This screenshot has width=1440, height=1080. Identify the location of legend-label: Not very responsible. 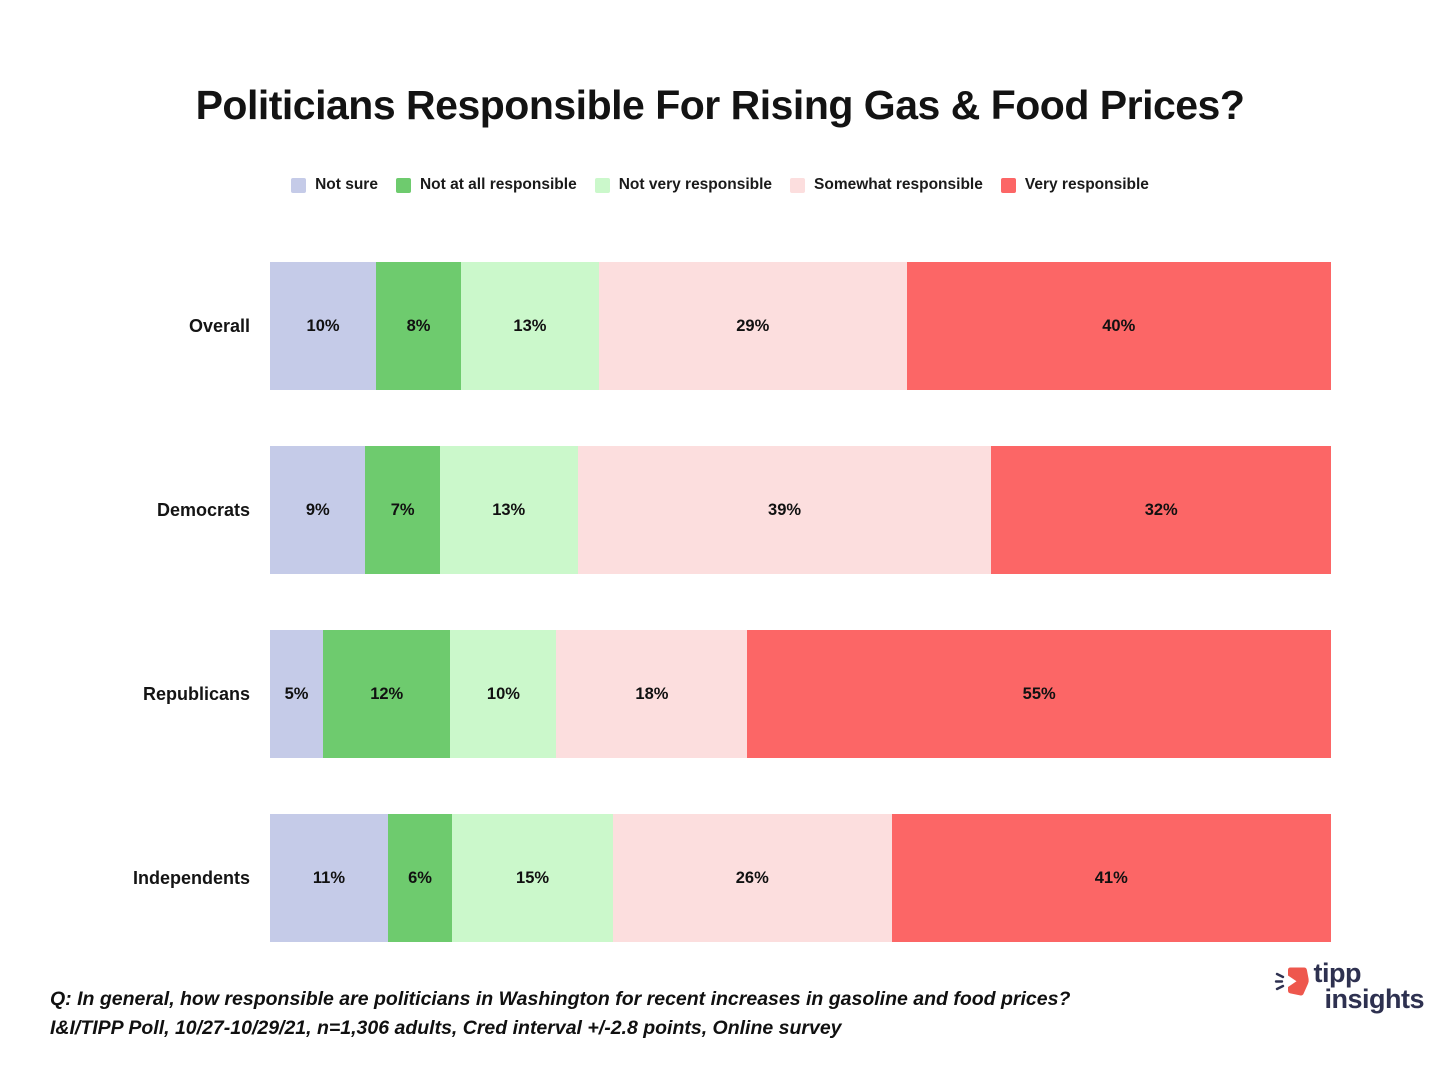
(695, 184).